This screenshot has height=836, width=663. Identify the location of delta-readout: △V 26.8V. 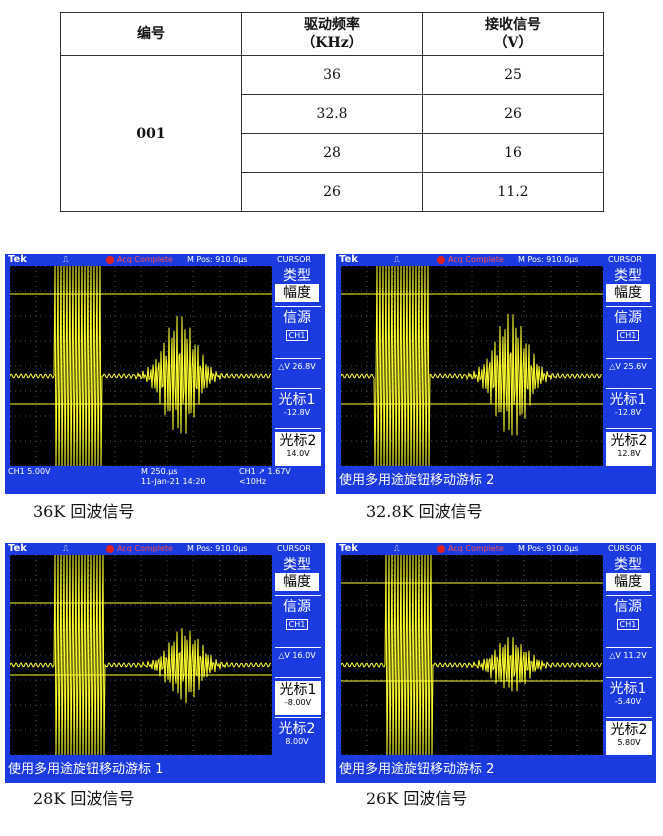
(297, 366).